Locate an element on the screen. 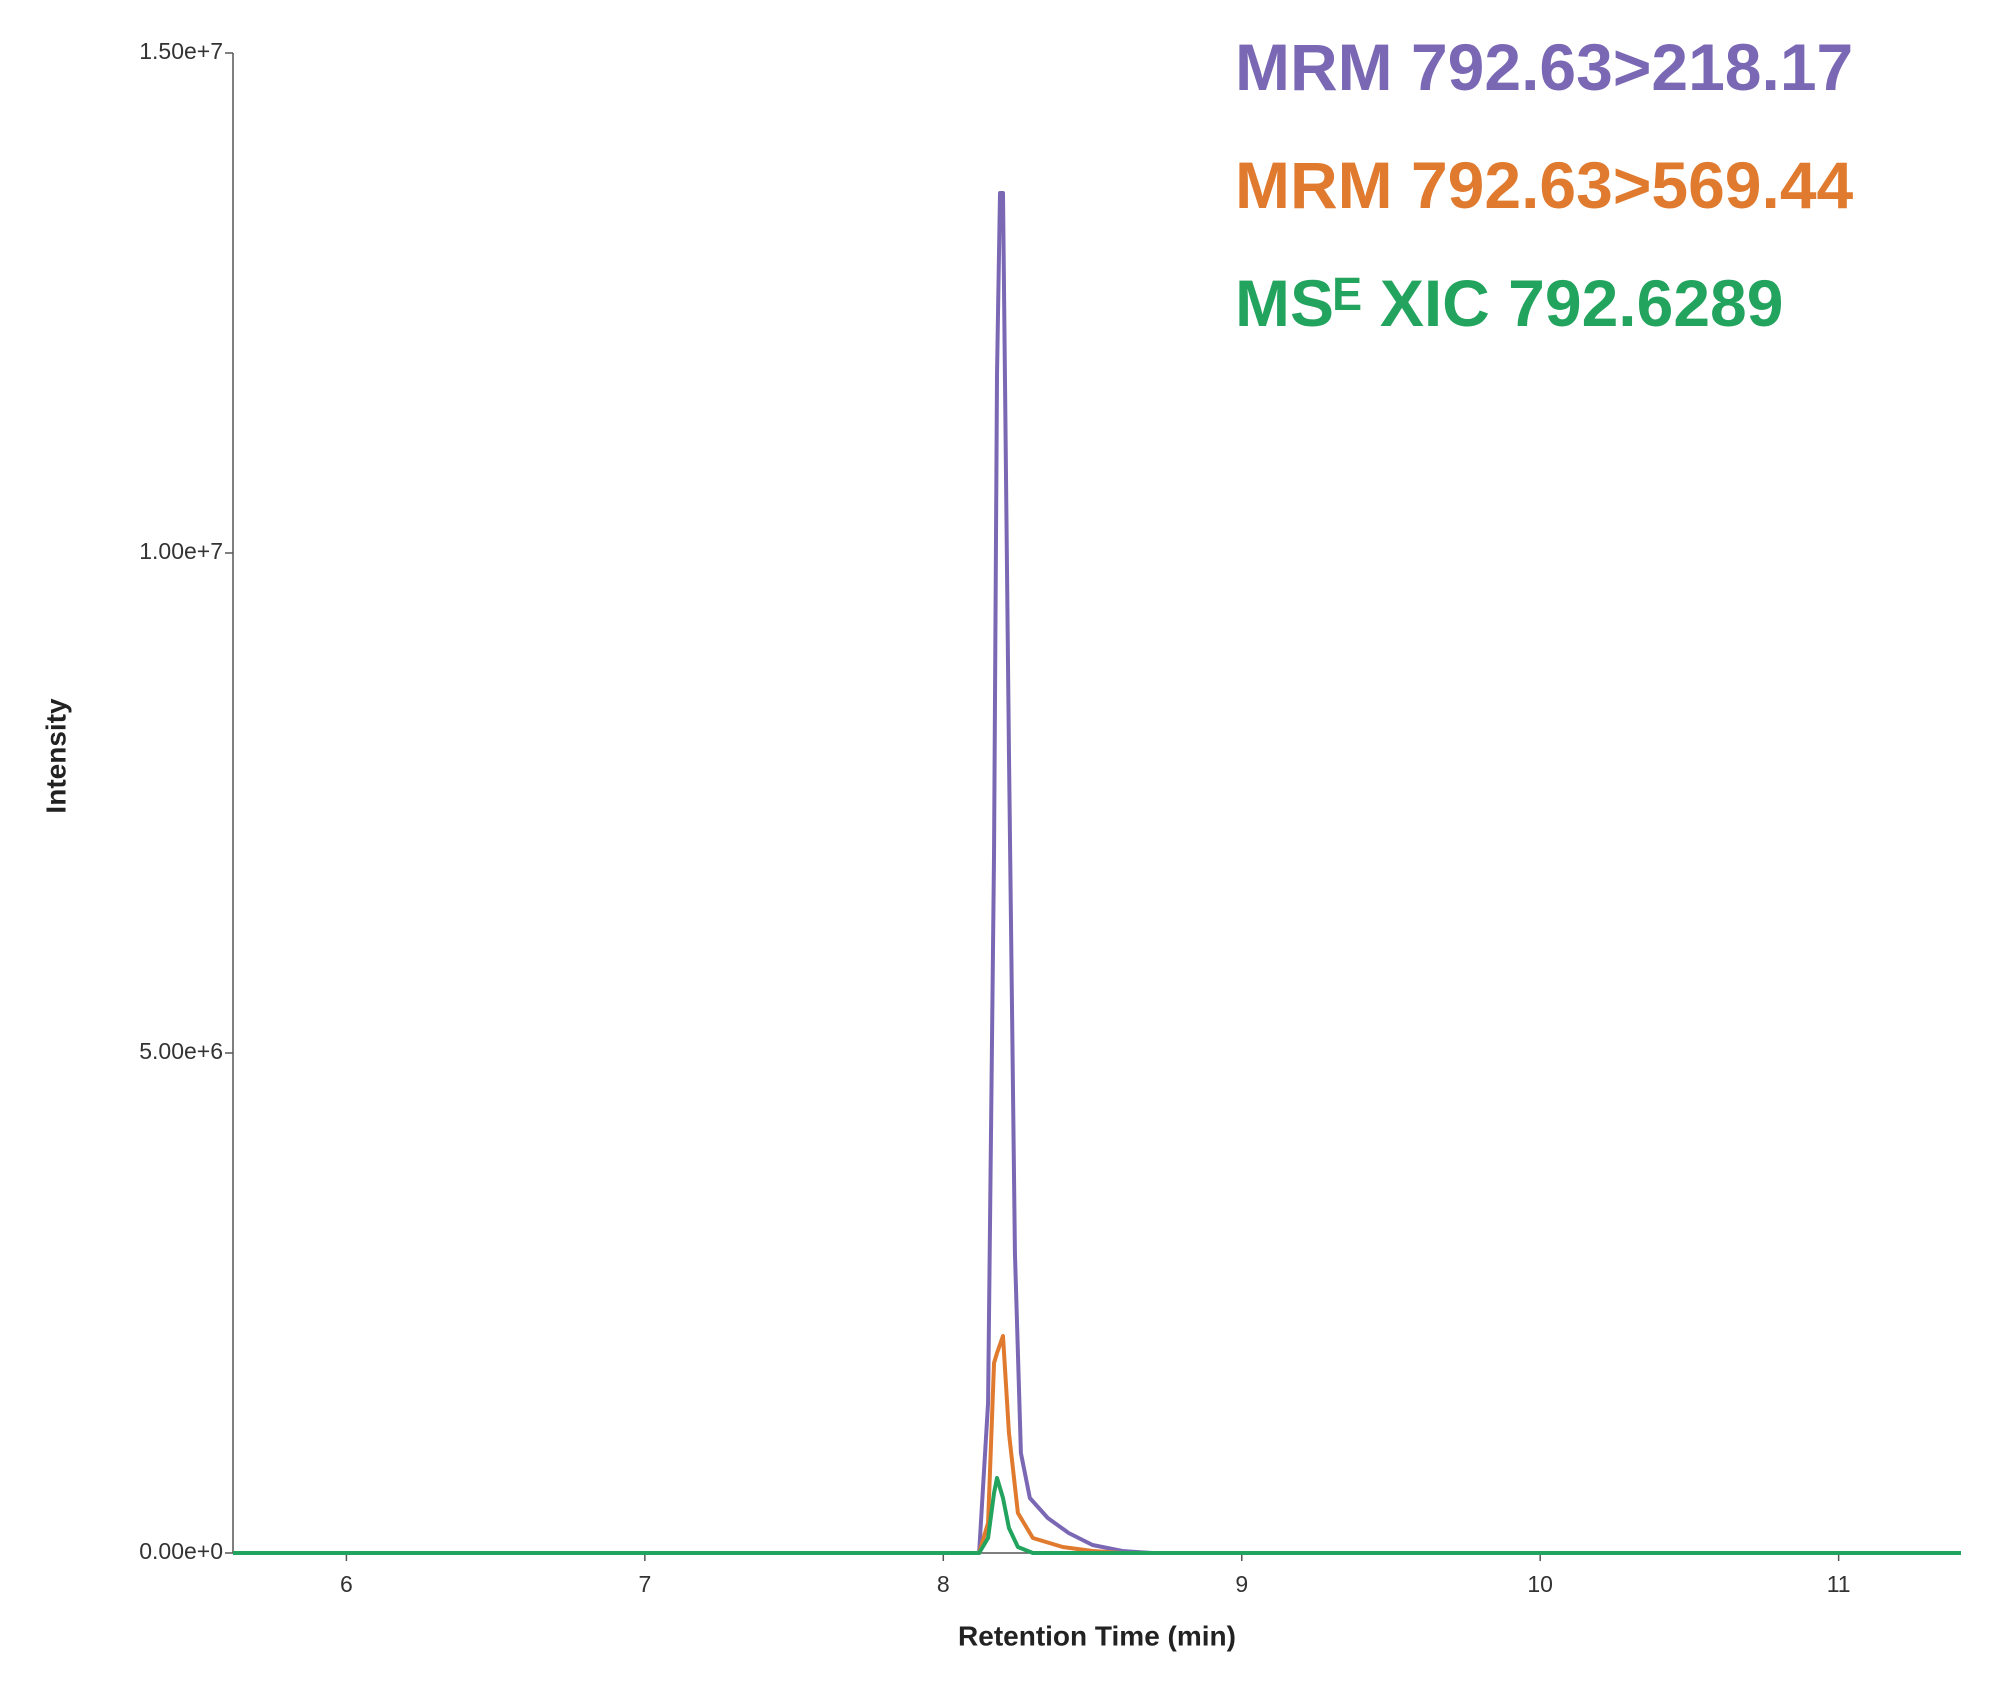 The width and height of the screenshot is (2000, 1690). y-tick-label: 0.00e+0 is located at coordinates (181, 1551).